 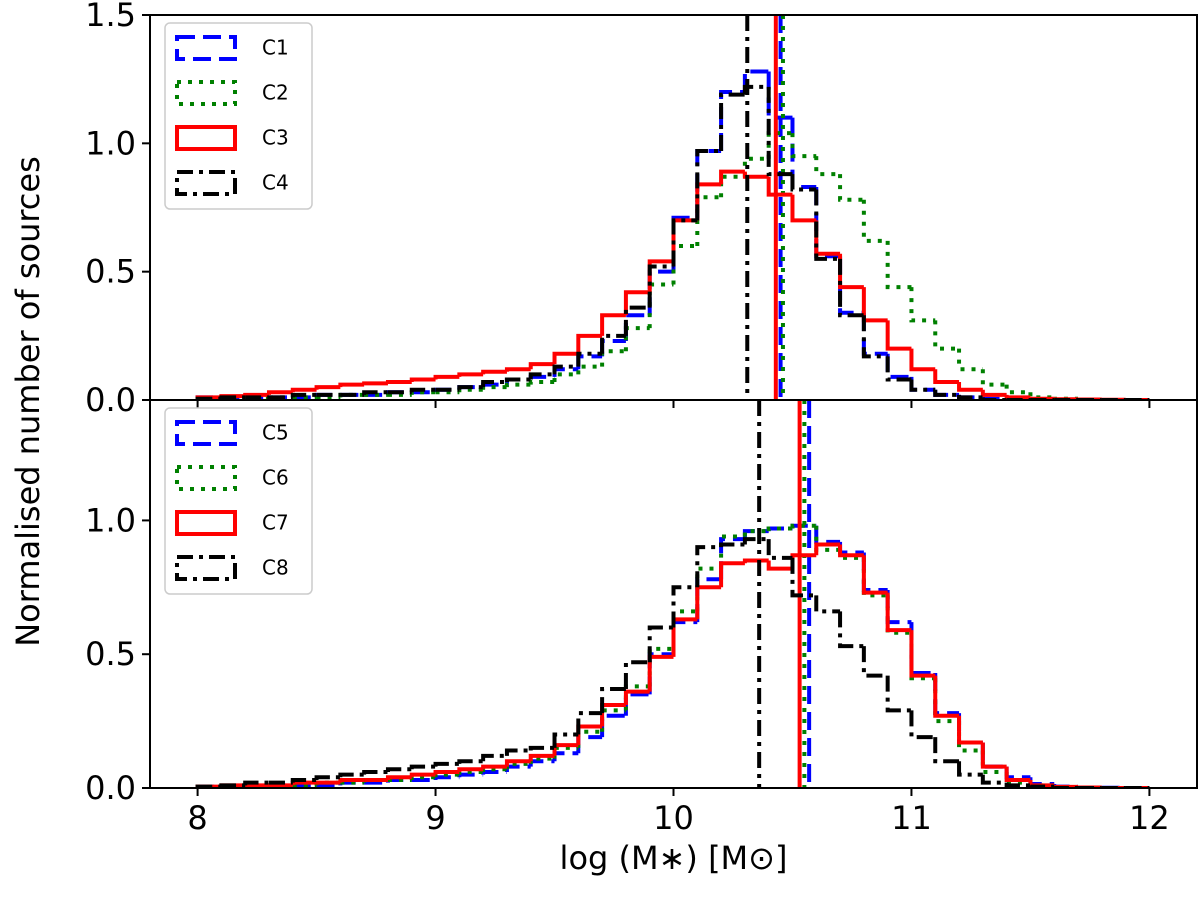 I want to click on x-tick-label: 12, so click(x=1149, y=818).